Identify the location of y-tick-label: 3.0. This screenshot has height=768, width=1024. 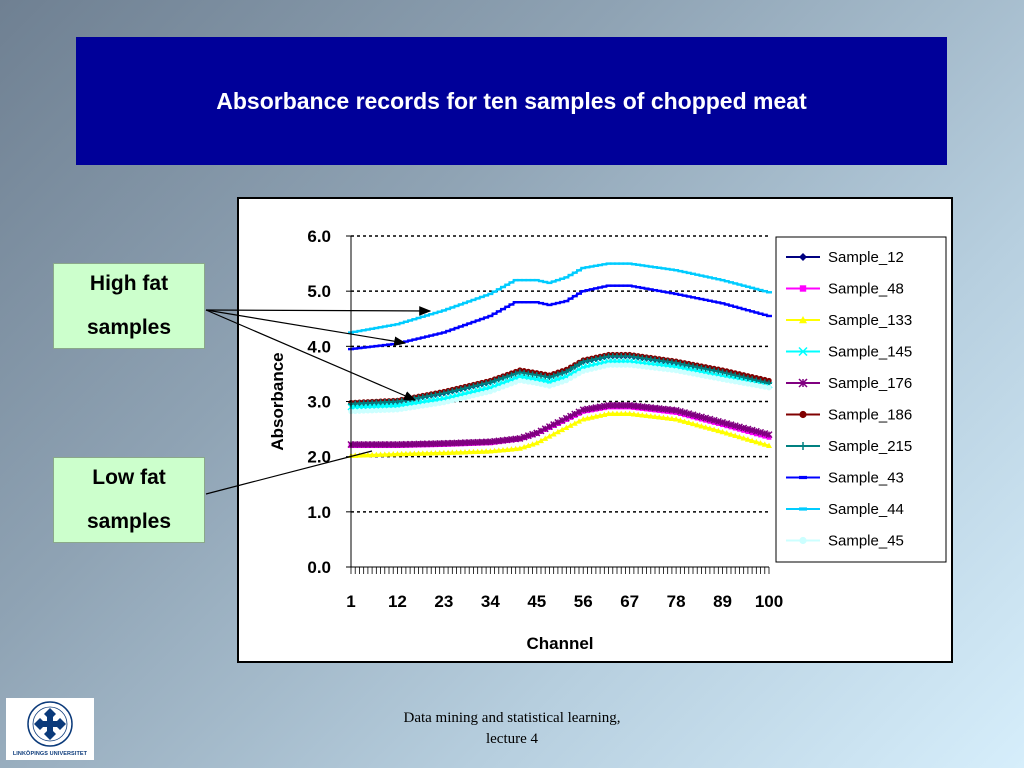
(319, 402).